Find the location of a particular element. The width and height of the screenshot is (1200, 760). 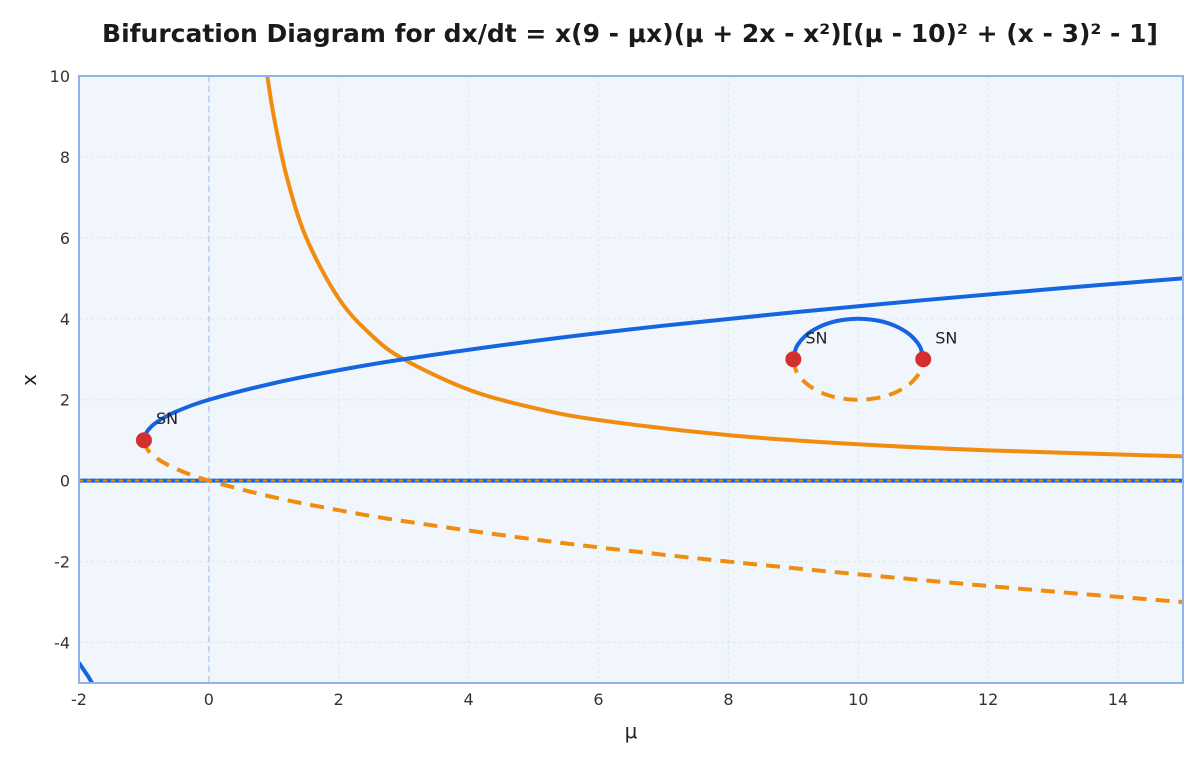

y-tick-label-0: -4 is located at coordinates (62, 643).